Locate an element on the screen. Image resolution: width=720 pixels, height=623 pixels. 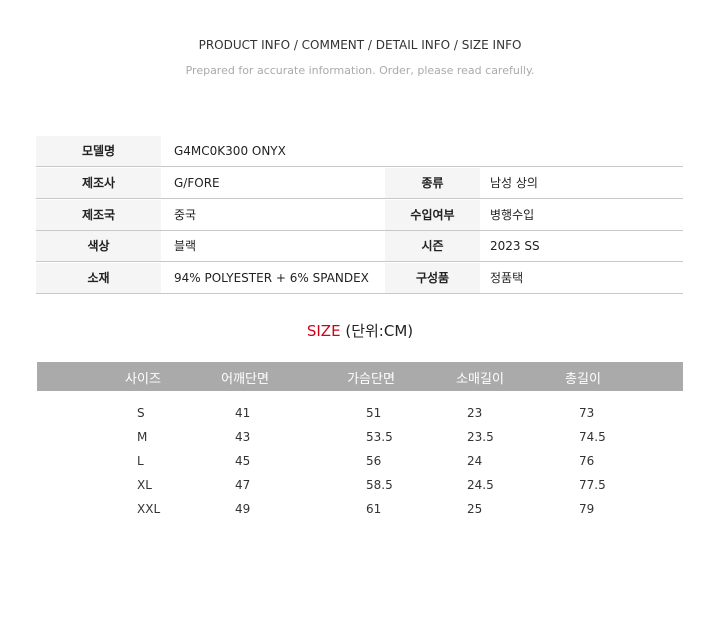
size-label: SIZE is located at coordinates (323, 331).